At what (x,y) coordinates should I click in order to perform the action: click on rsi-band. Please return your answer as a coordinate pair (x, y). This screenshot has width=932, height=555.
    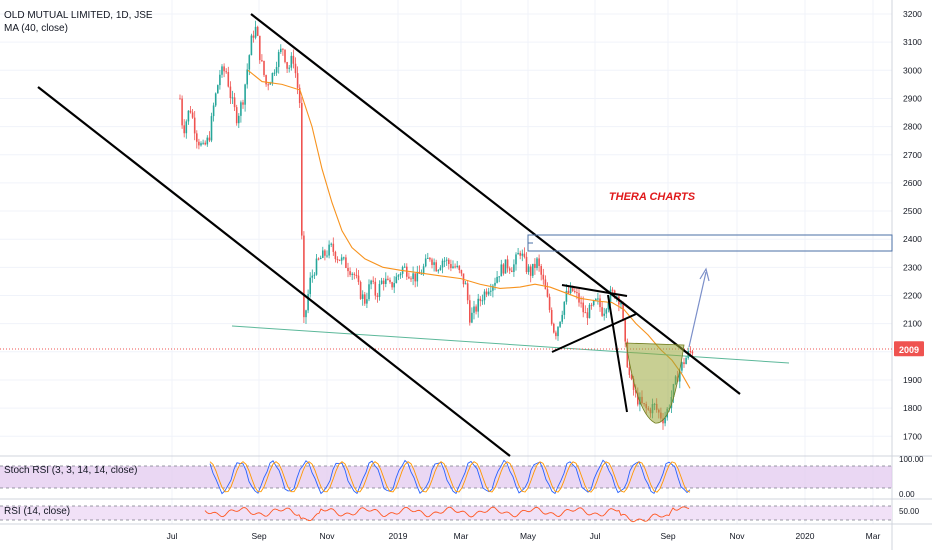
    Looking at the image, I should click on (446, 513).